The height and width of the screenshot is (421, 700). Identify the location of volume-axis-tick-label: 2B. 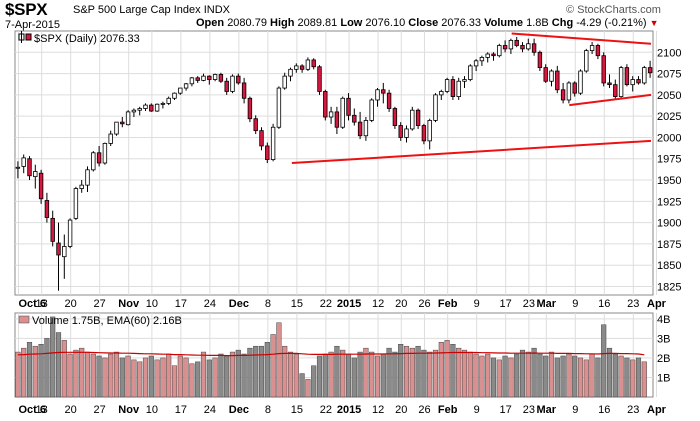
(663, 359).